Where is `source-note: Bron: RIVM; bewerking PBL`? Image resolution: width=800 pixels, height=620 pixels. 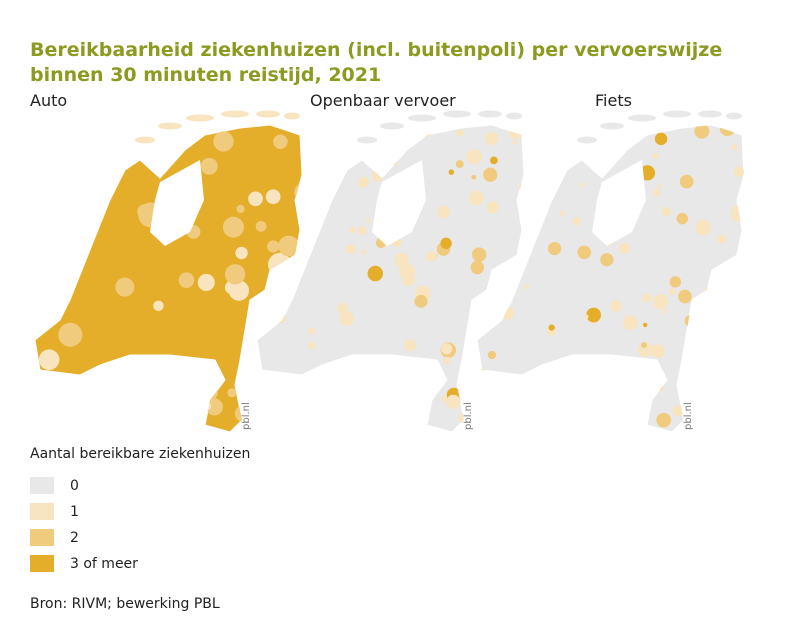 source-note: Bron: RIVM; bewerking PBL is located at coordinates (125, 604).